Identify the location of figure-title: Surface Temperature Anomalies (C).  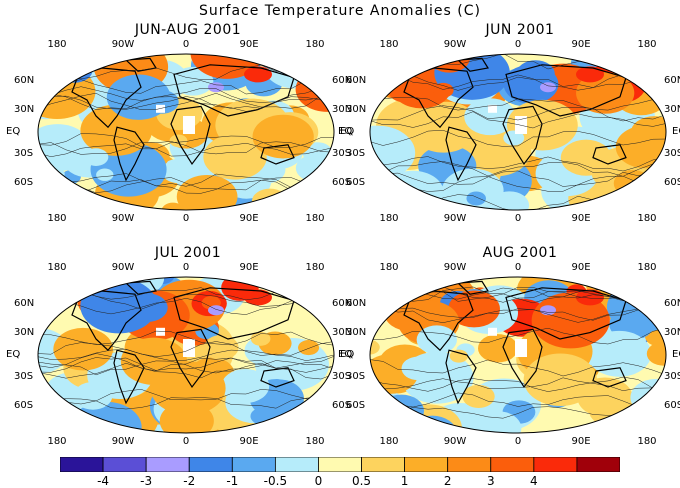
(340, 11).